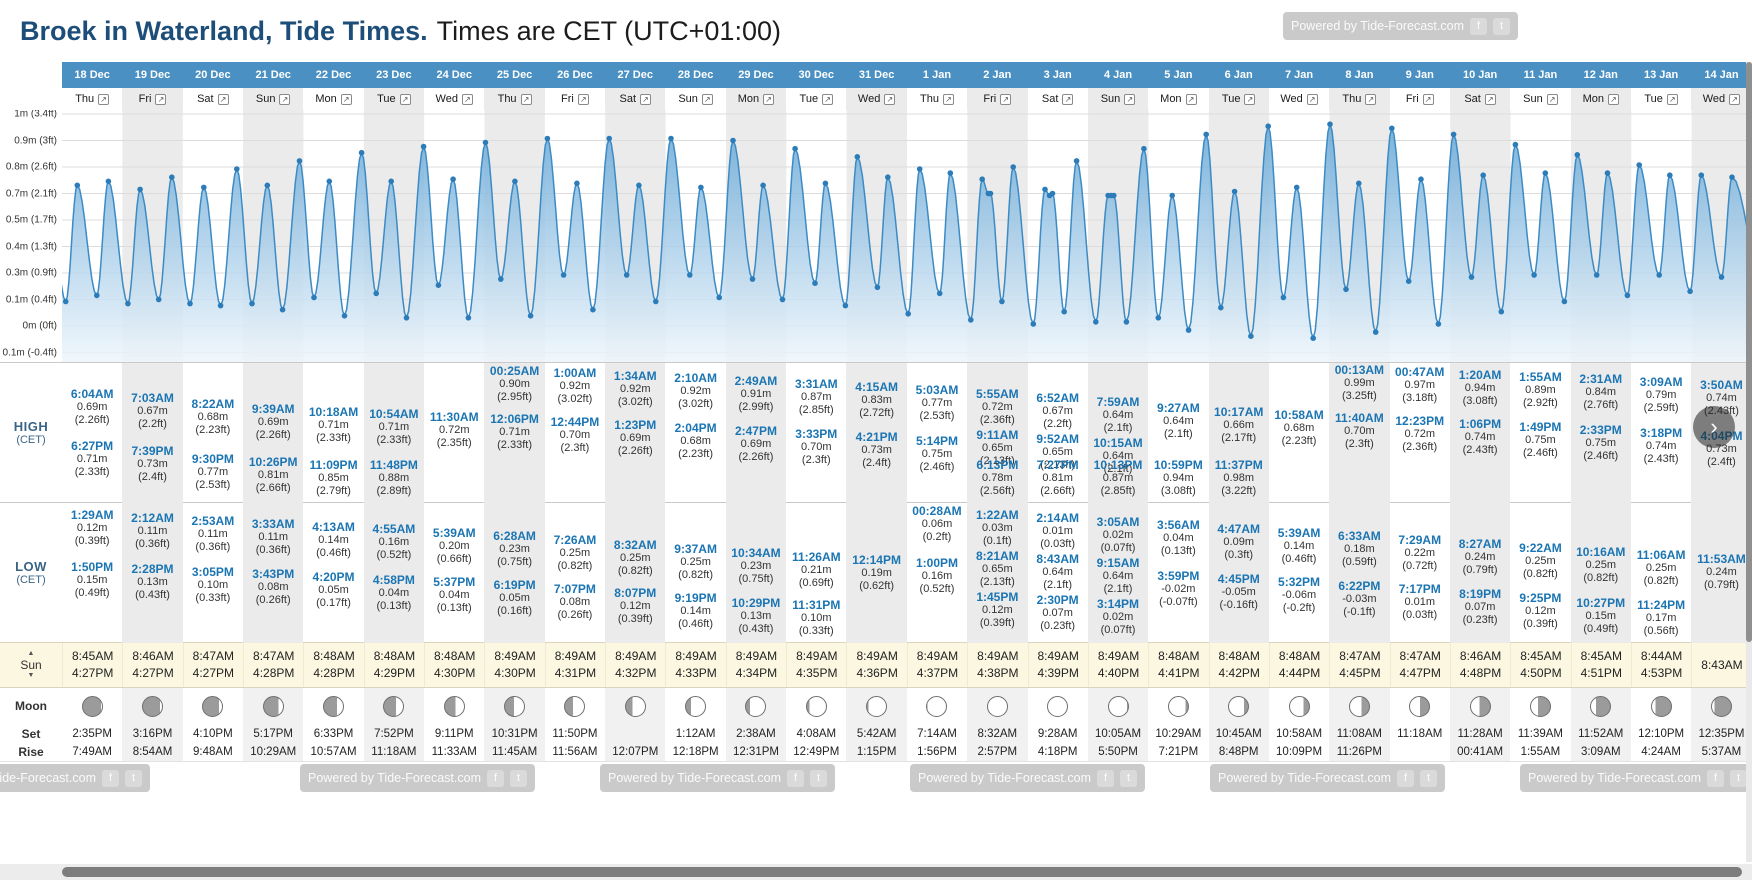 Image resolution: width=1752 pixels, height=880 pixels. Describe the element at coordinates (635, 752) in the screenshot. I see `moonrise-cell: 12:07PM` at that location.